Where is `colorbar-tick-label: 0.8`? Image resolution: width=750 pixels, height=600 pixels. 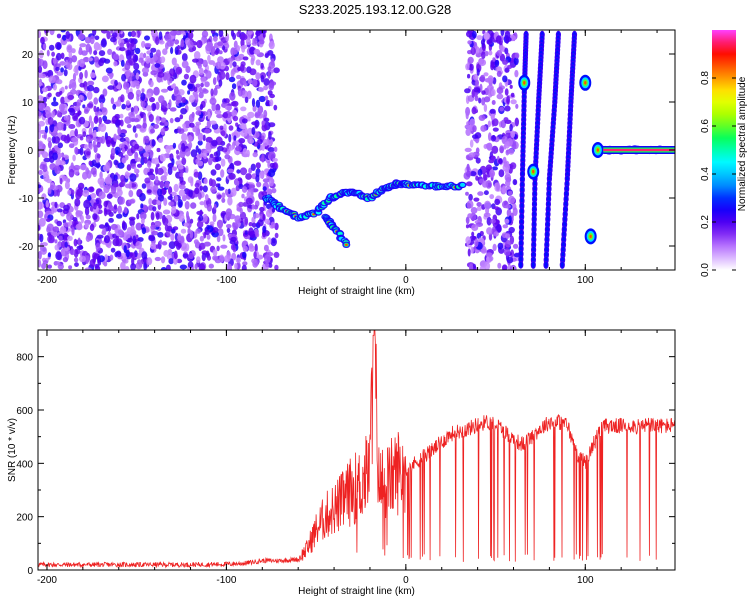 colorbar-tick-label: 0.8 is located at coordinates (705, 78).